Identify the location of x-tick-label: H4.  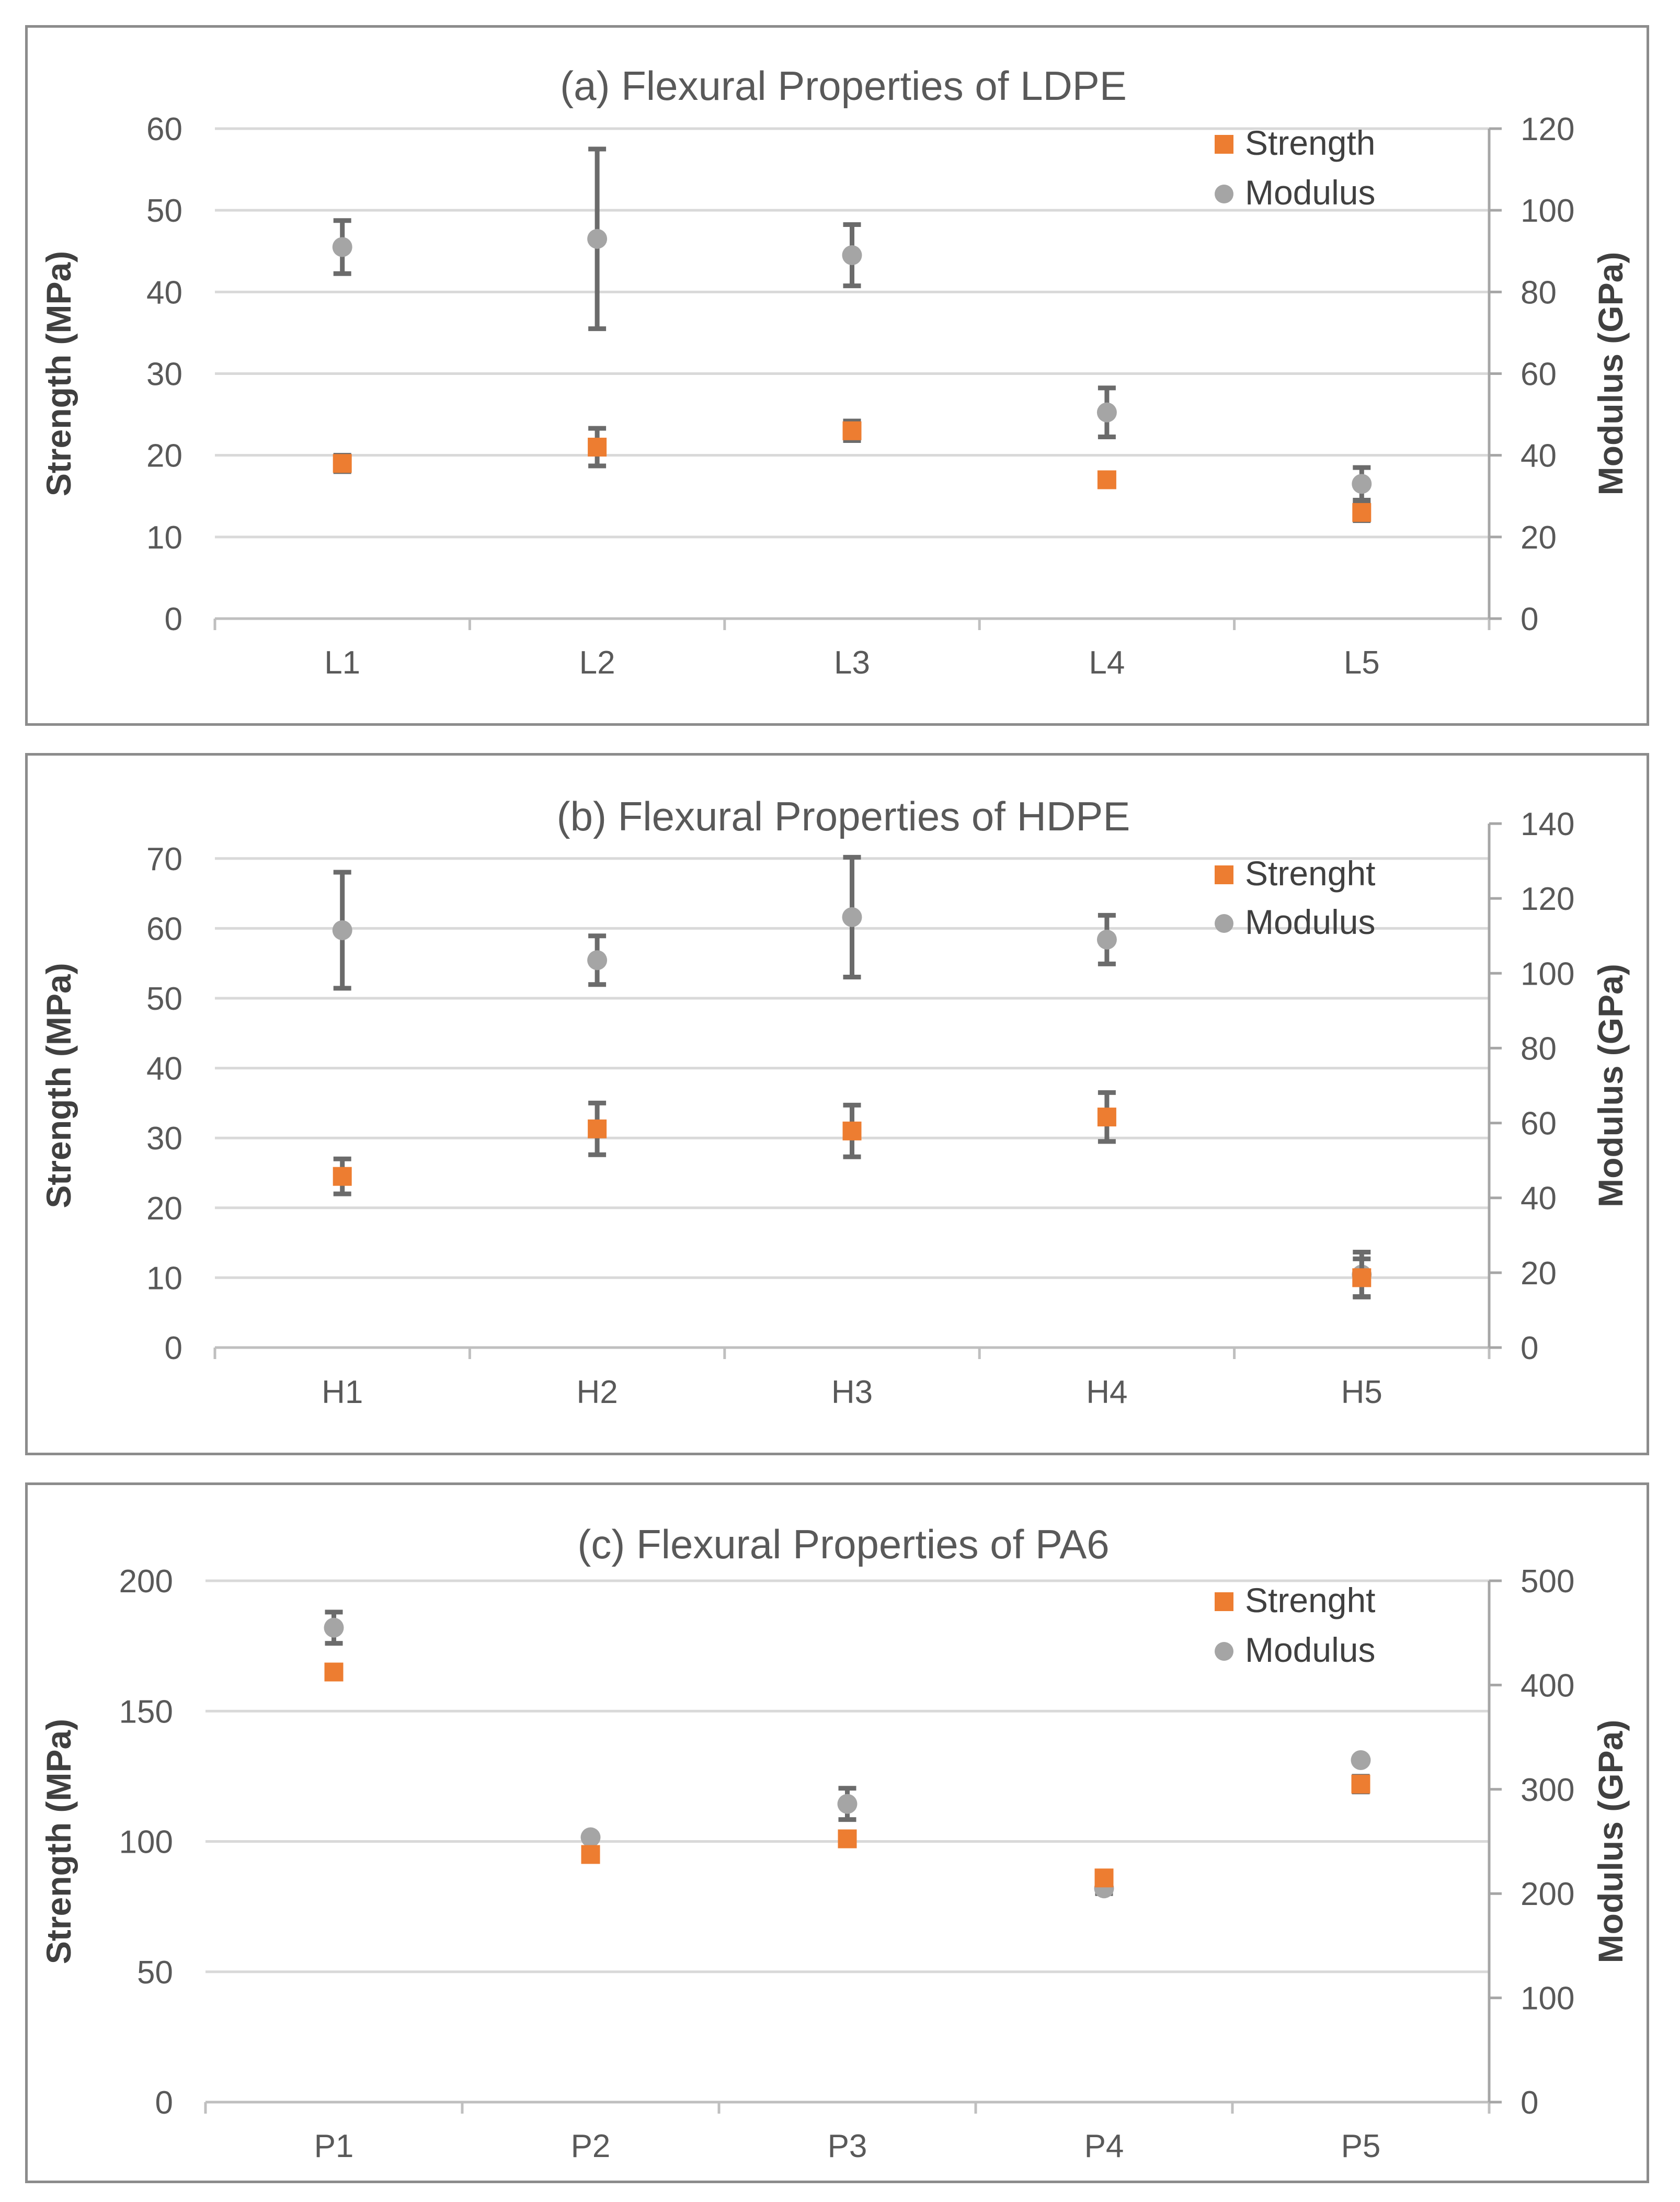
(1106, 1392).